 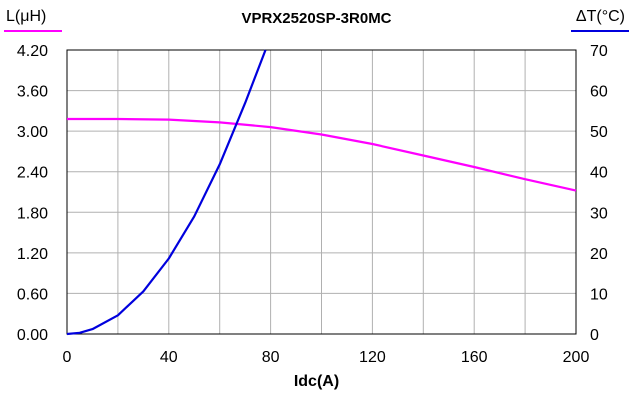 What do you see at coordinates (594, 335) in the screenshot?
I see `y-right-tick-label: 0` at bounding box center [594, 335].